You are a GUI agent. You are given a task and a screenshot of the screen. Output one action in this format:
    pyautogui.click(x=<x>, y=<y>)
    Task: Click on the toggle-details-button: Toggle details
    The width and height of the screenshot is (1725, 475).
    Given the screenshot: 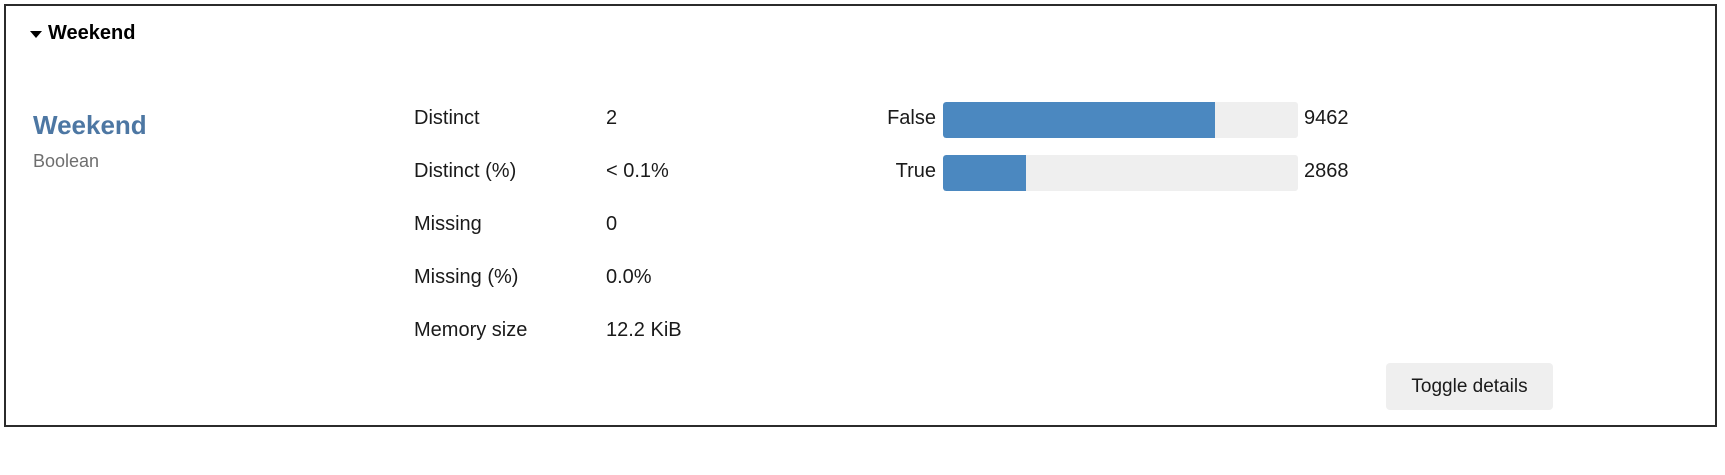 What is the action you would take?
    pyautogui.click(x=1469, y=386)
    